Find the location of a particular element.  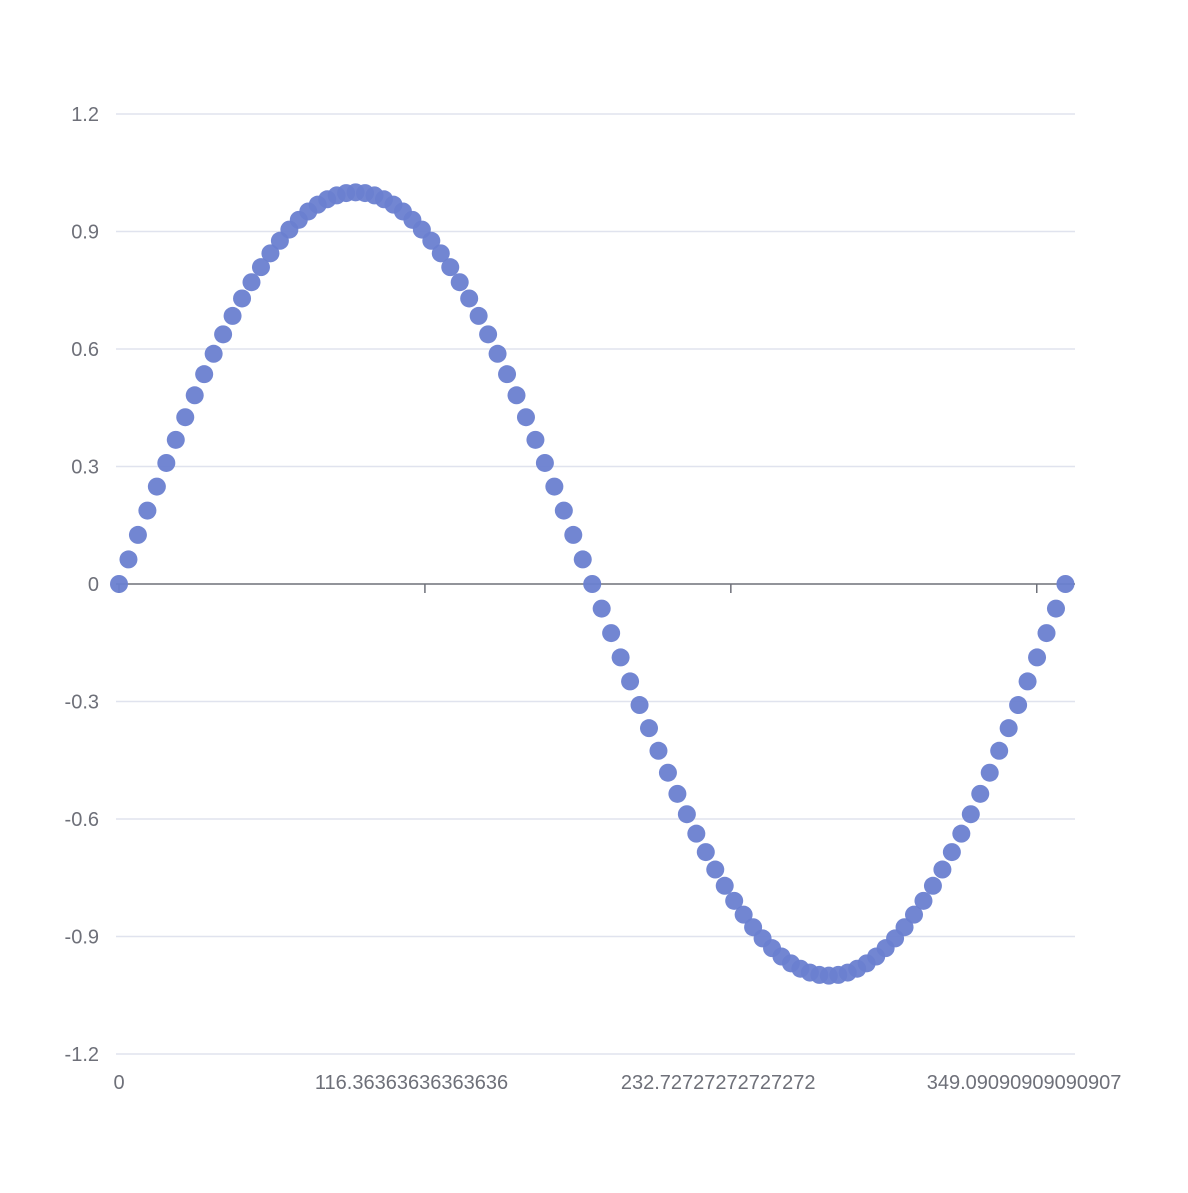

y-tick-label: 0.6 is located at coordinates (85, 350).